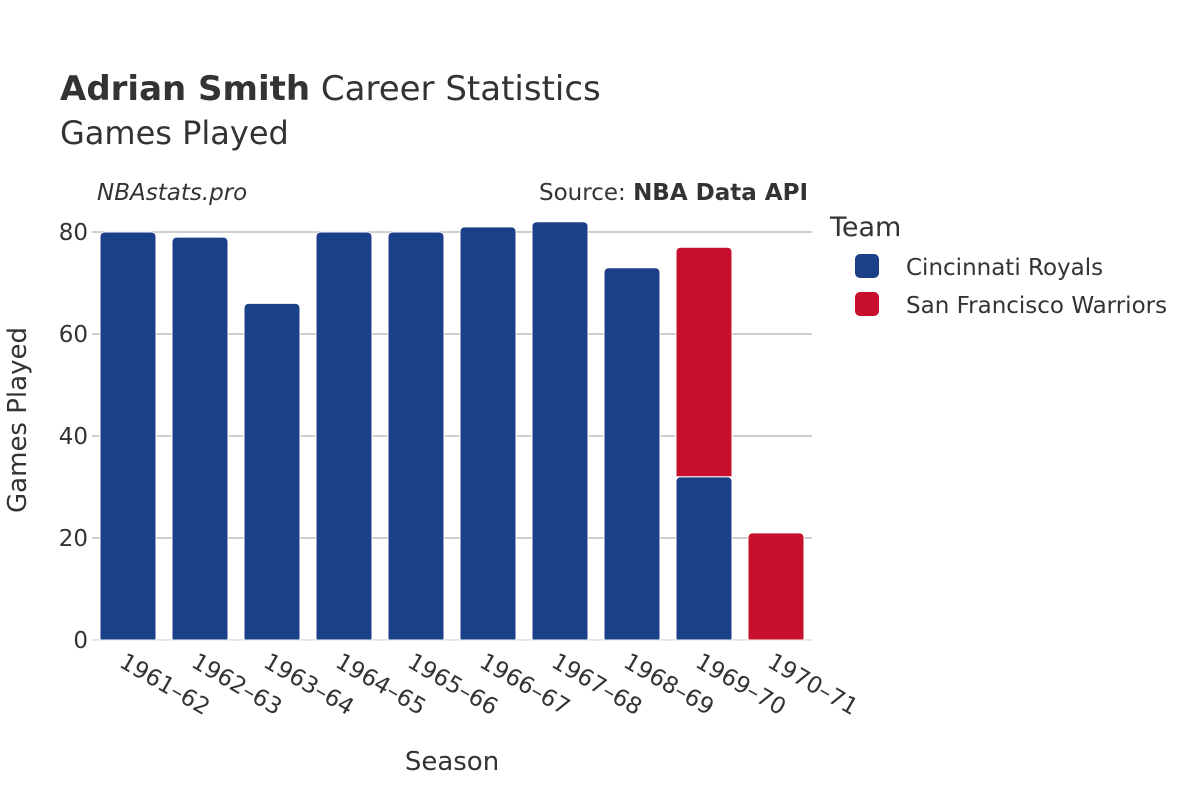 This screenshot has width=1200, height=800. What do you see at coordinates (73, 335) in the screenshot?
I see `y-tick-label: 60` at bounding box center [73, 335].